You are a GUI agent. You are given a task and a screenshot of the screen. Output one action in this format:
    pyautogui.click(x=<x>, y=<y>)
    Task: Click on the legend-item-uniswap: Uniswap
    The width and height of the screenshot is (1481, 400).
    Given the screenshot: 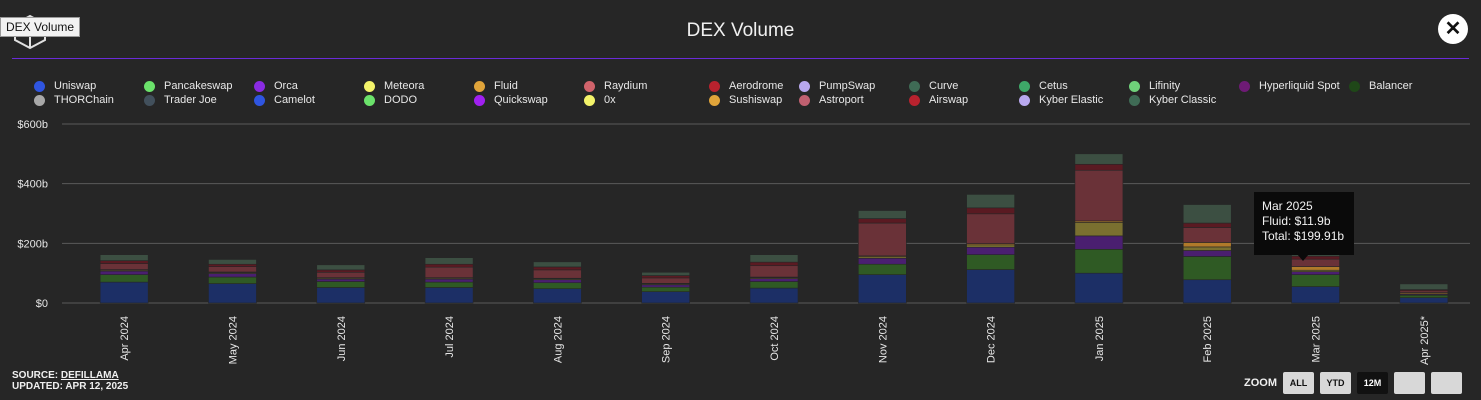 What is the action you would take?
    pyautogui.click(x=65, y=86)
    